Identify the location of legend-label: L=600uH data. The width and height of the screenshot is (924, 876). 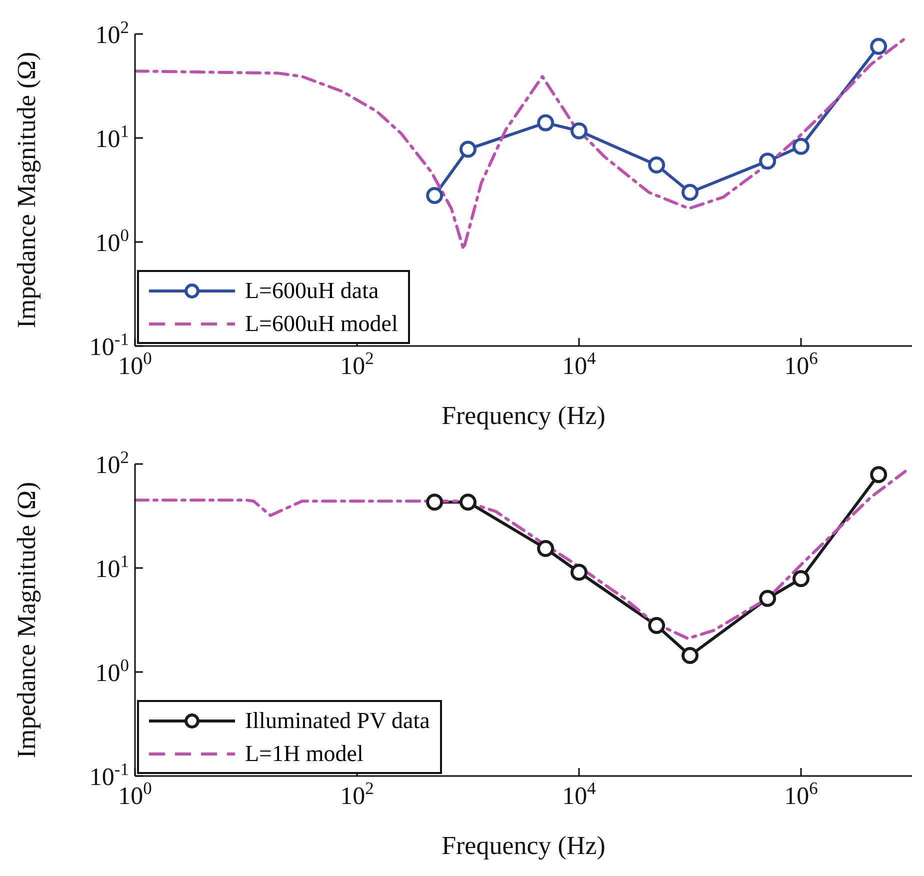
(312, 291).